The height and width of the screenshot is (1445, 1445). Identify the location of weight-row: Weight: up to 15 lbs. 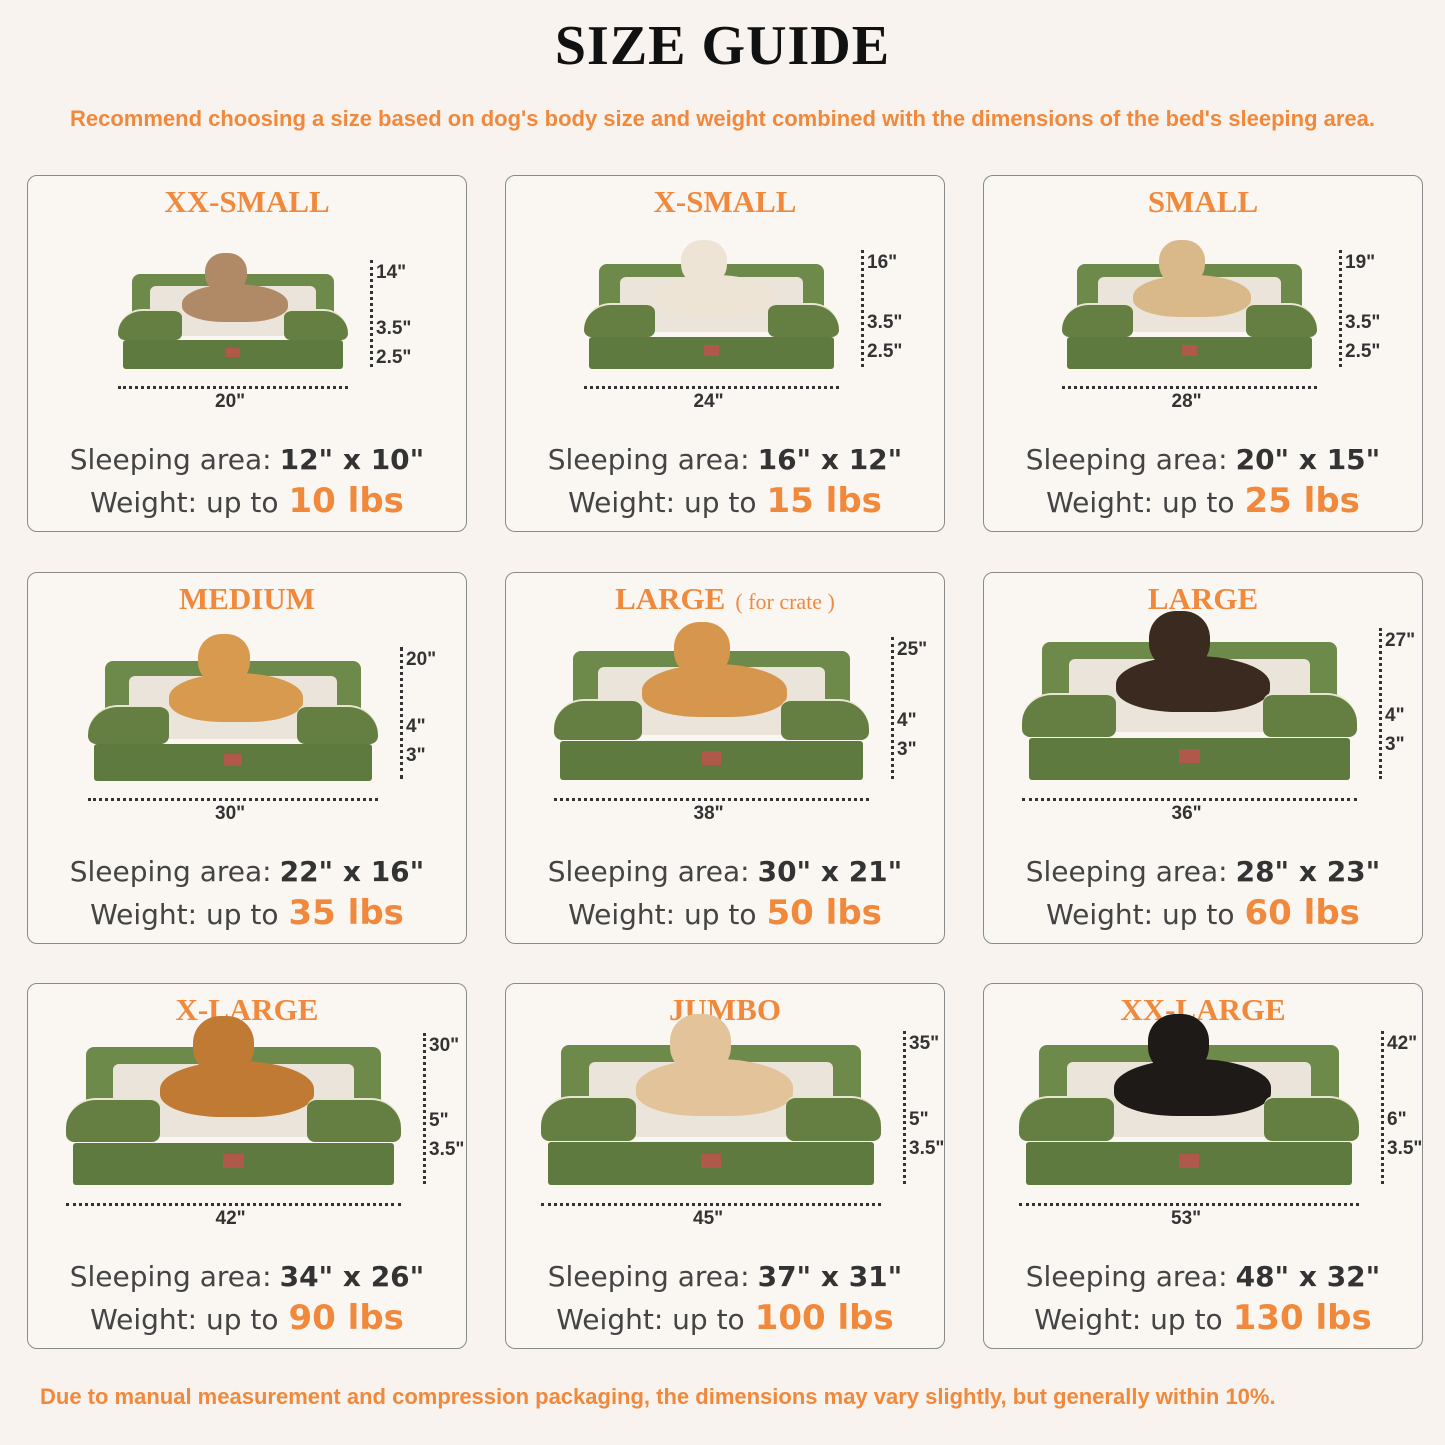
(725, 501).